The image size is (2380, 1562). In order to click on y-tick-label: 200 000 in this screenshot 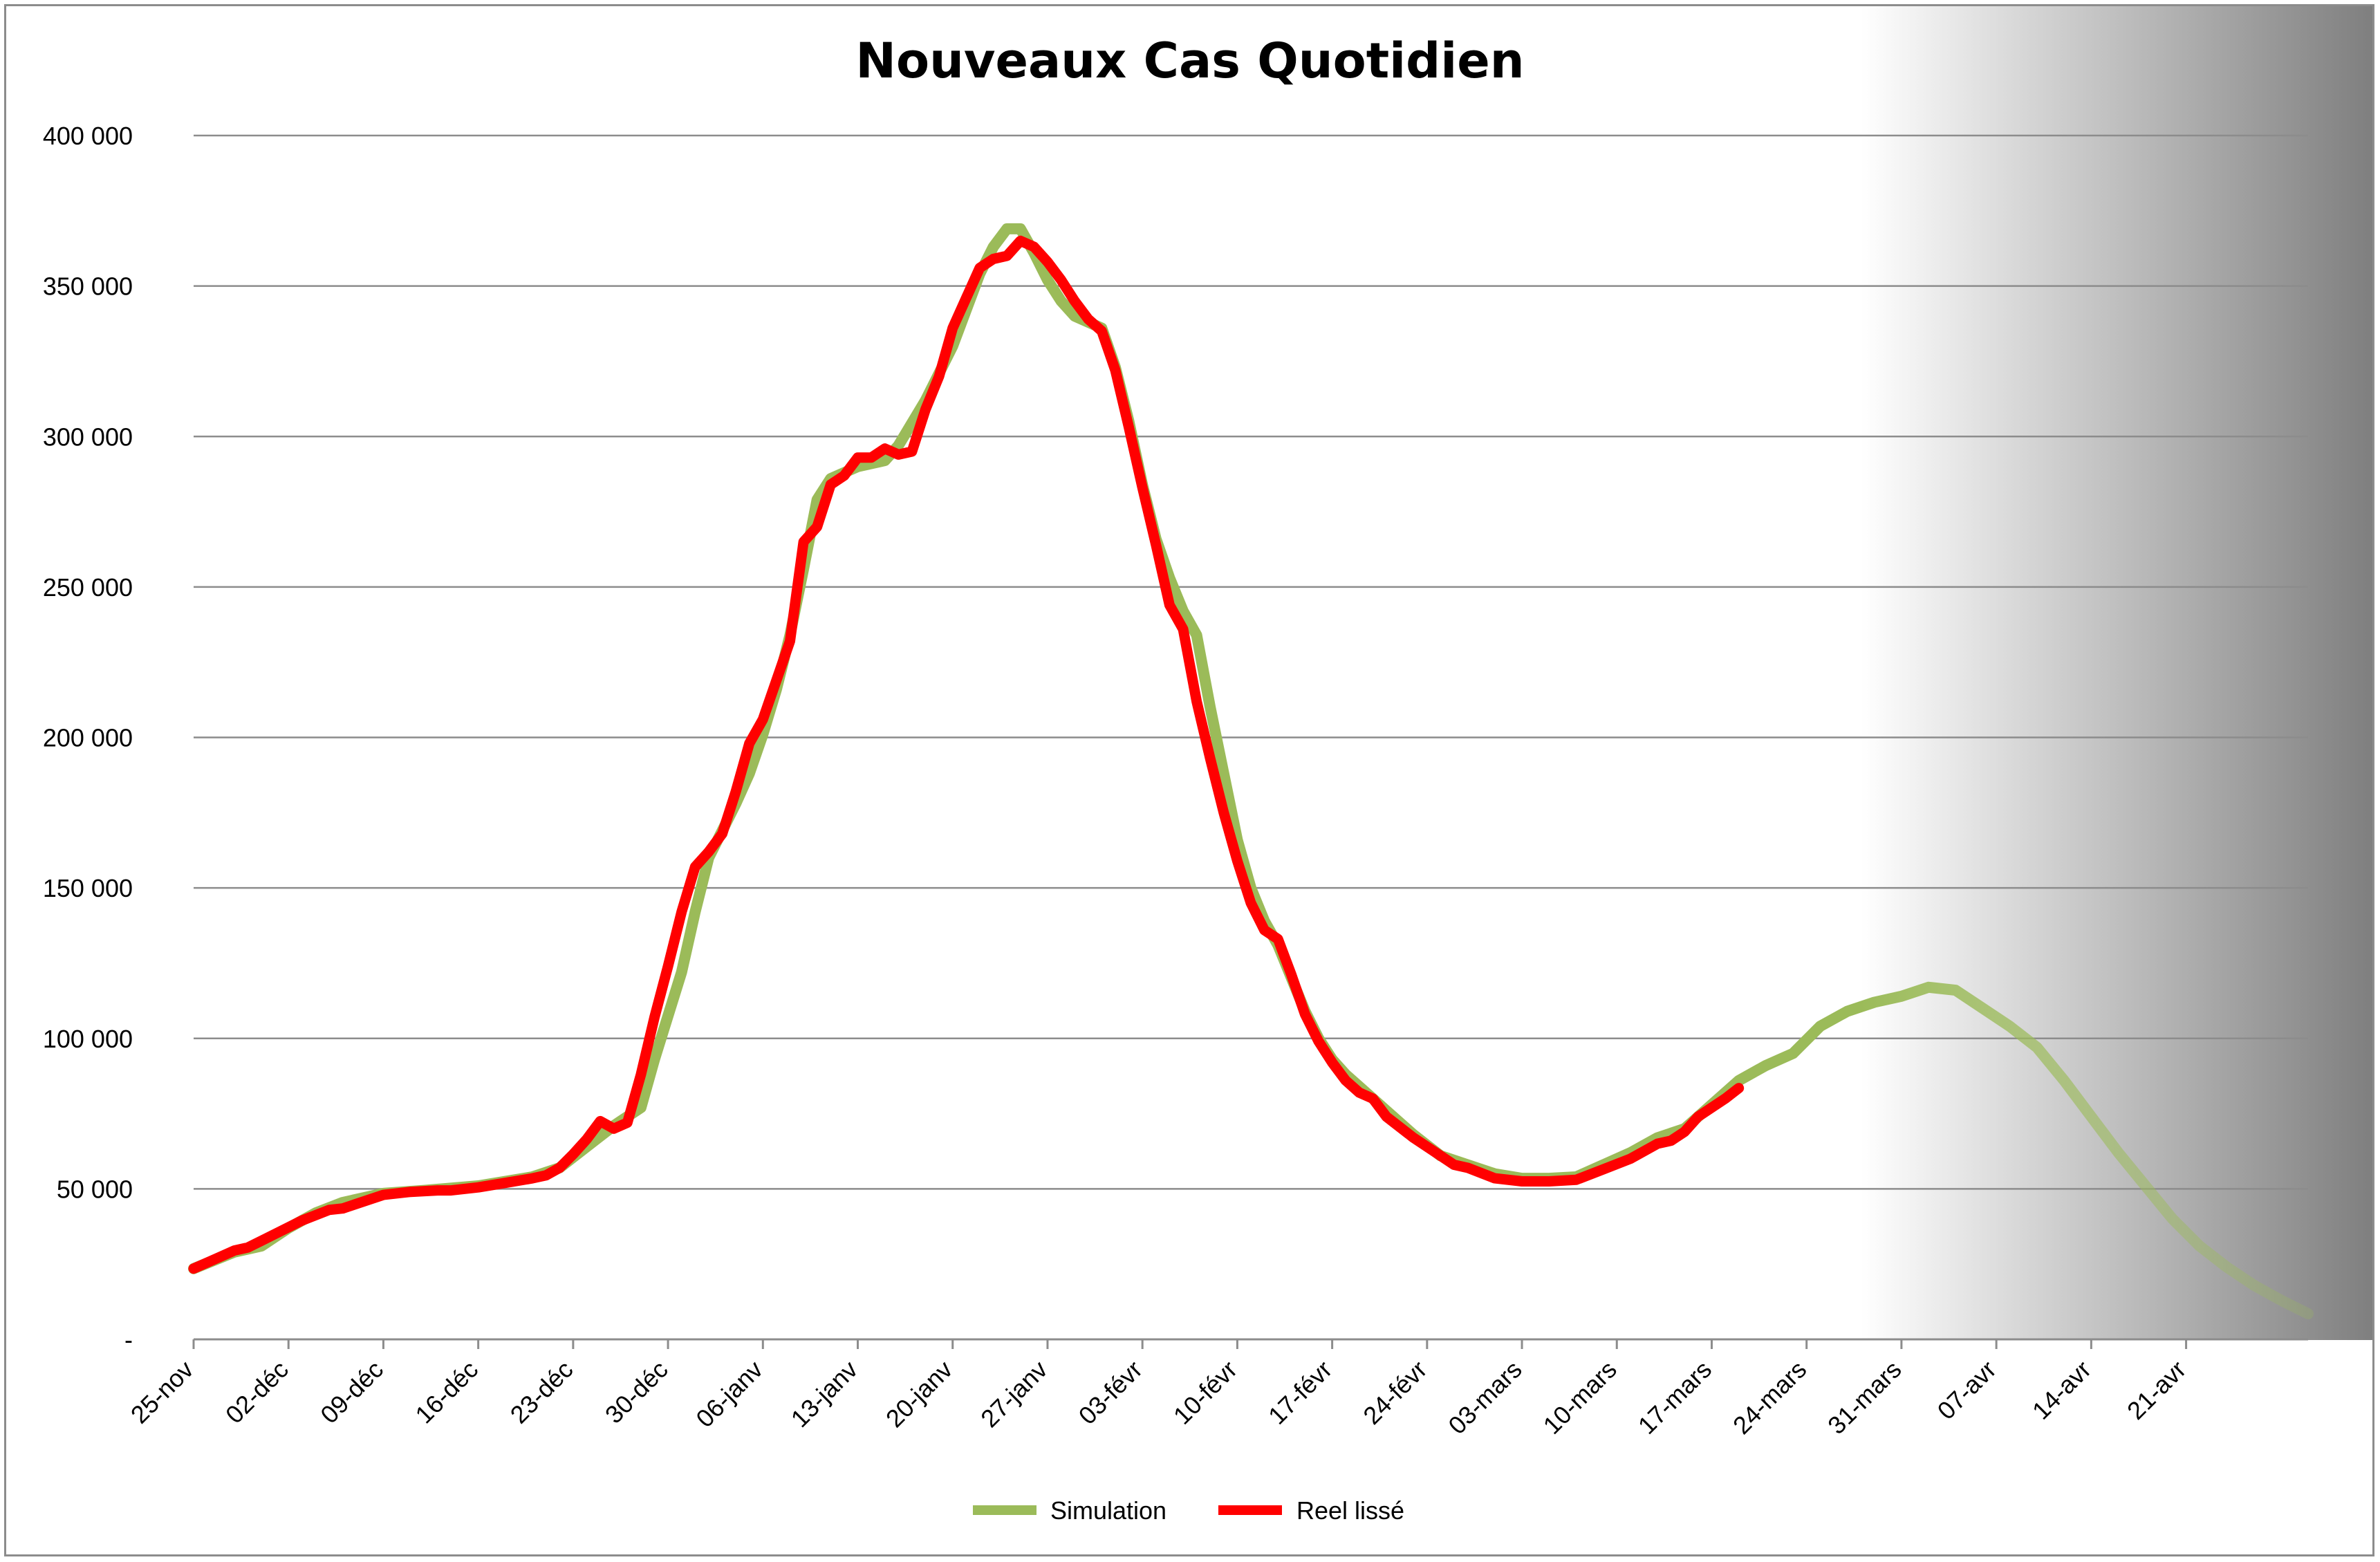, I will do `click(88, 738)`.